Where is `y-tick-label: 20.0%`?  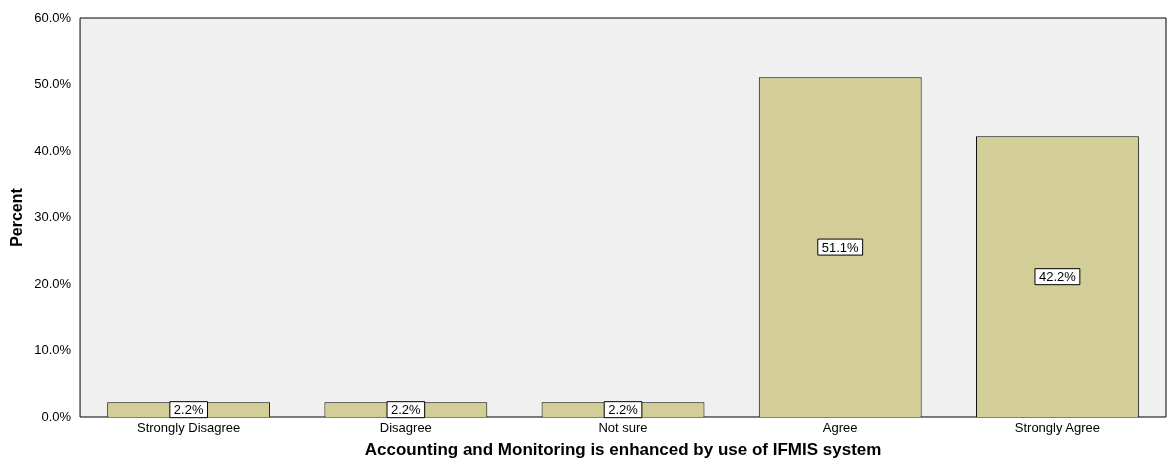
y-tick-label: 20.0% is located at coordinates (53, 283).